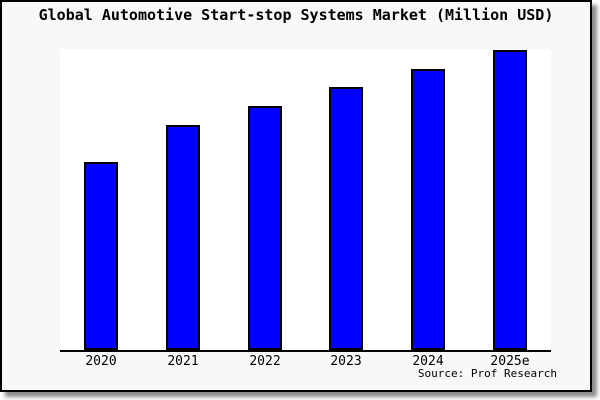  What do you see at coordinates (265, 228) in the screenshot?
I see `bar-2022` at bounding box center [265, 228].